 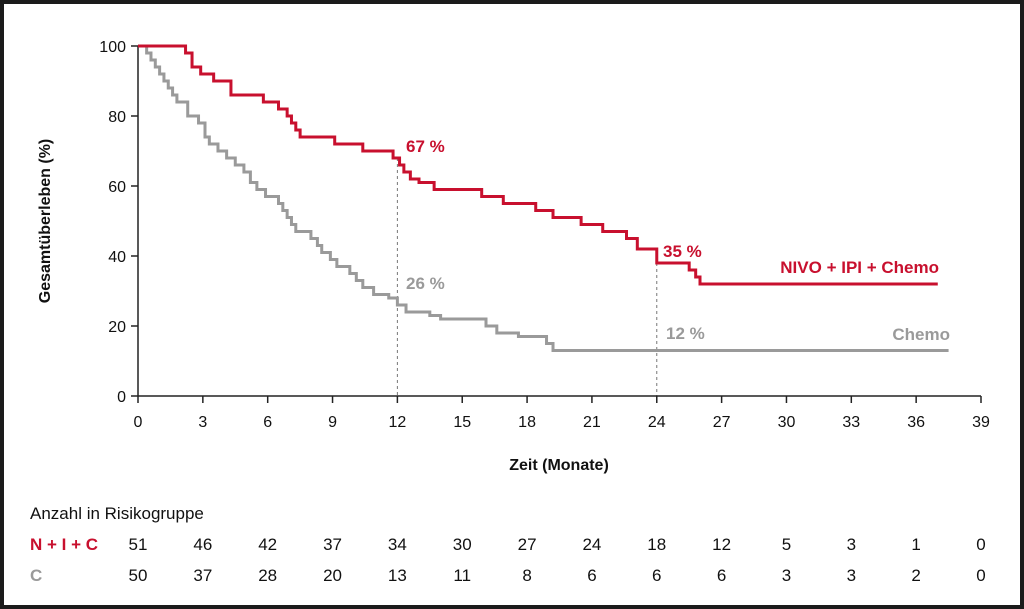 I want to click on risk-row-label-nic: N + I + C, so click(x=64, y=544).